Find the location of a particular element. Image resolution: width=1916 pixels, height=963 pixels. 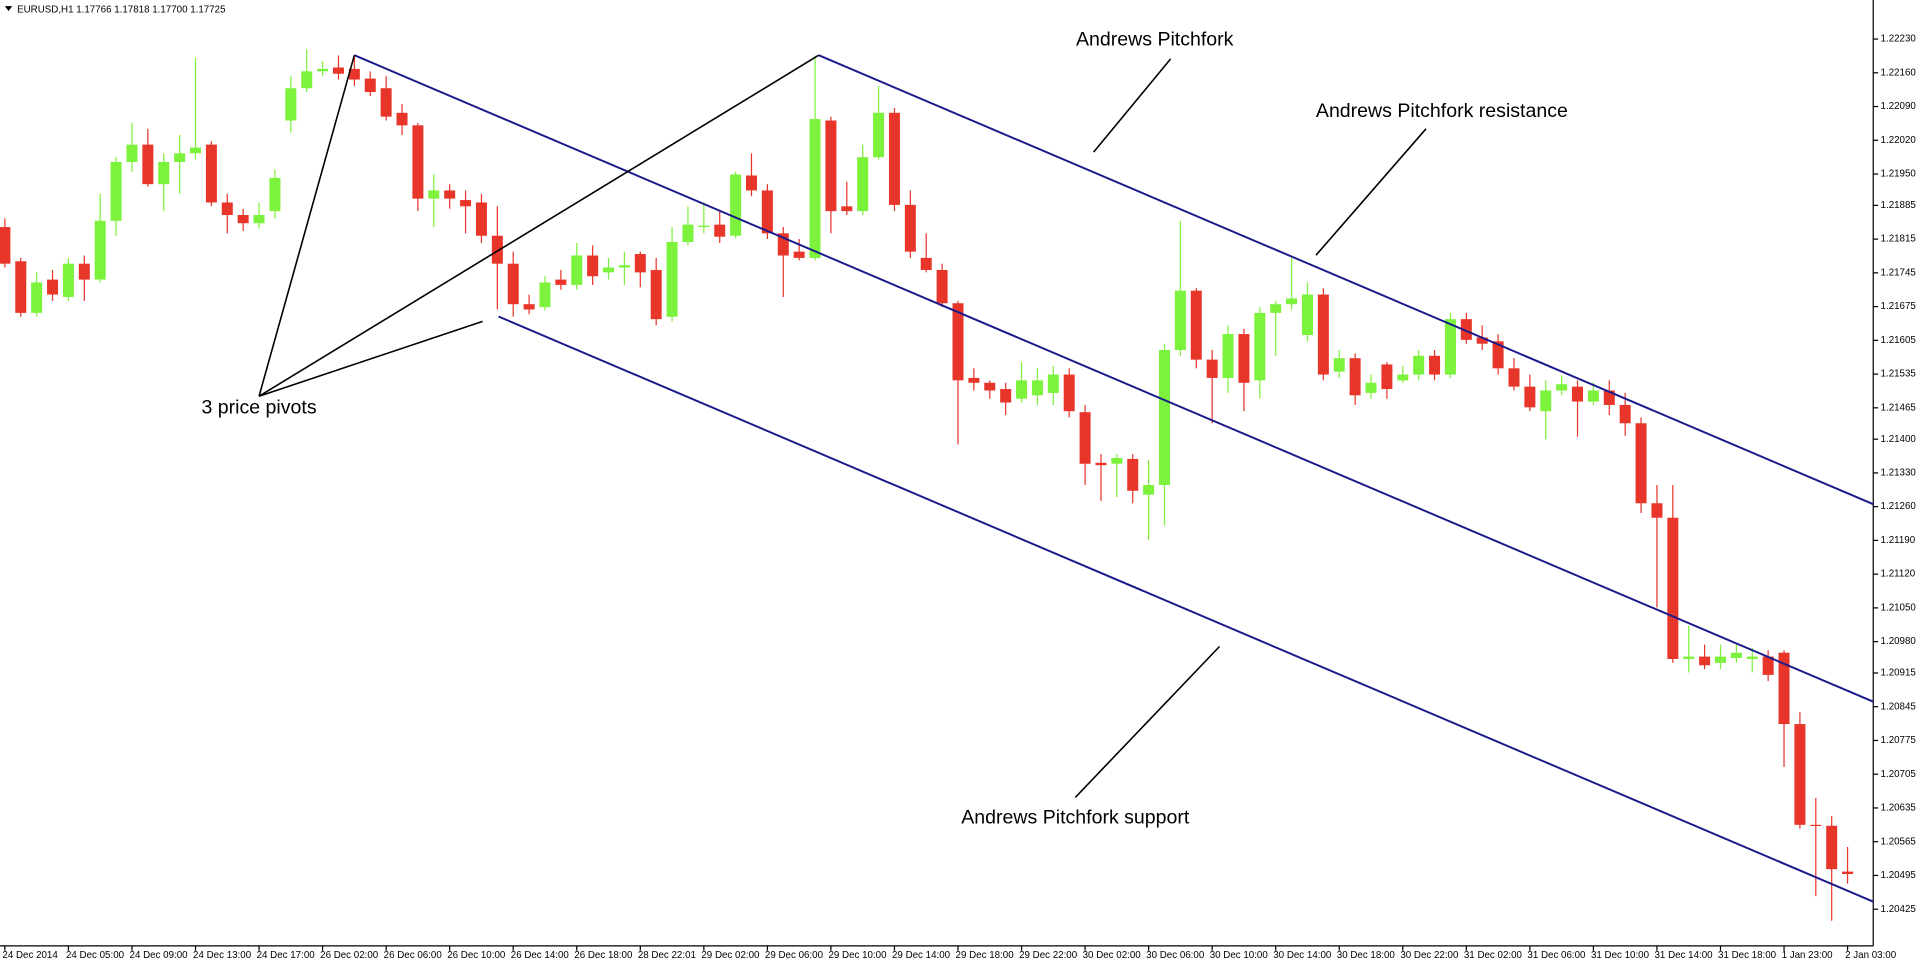

x-tick-label: 29 Dec 22:00 is located at coordinates (1048, 955).